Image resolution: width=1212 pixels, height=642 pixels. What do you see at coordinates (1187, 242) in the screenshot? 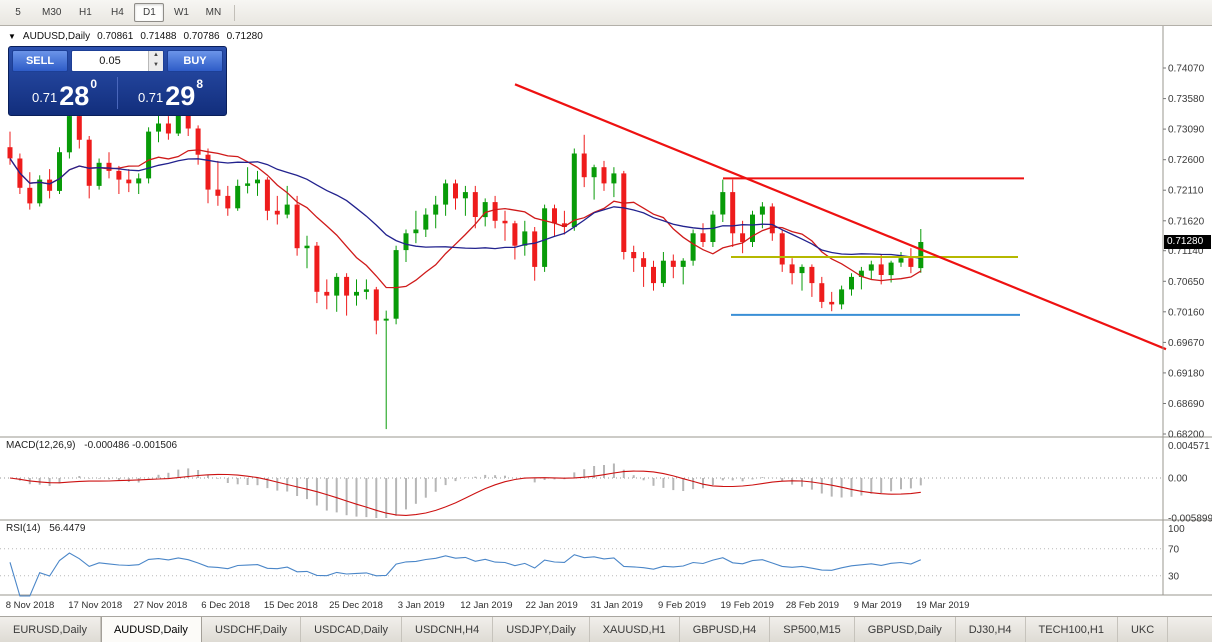
I see `current-price-label: 0.71280` at bounding box center [1187, 242].